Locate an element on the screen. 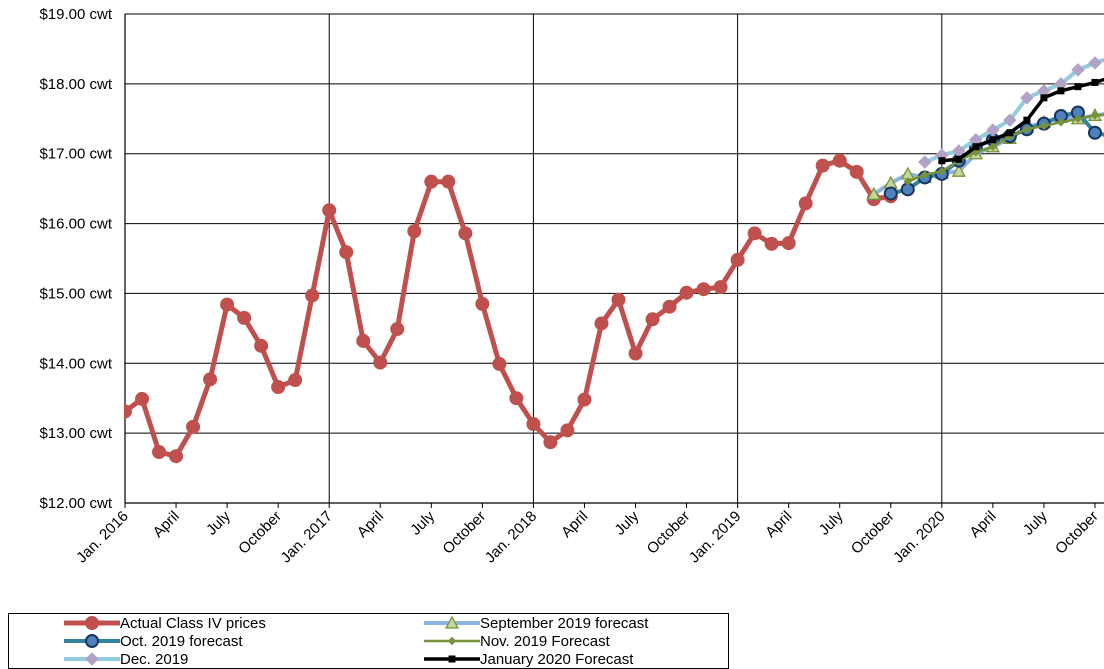  x-tick-label: Jan. 2016 is located at coordinates (102, 537).